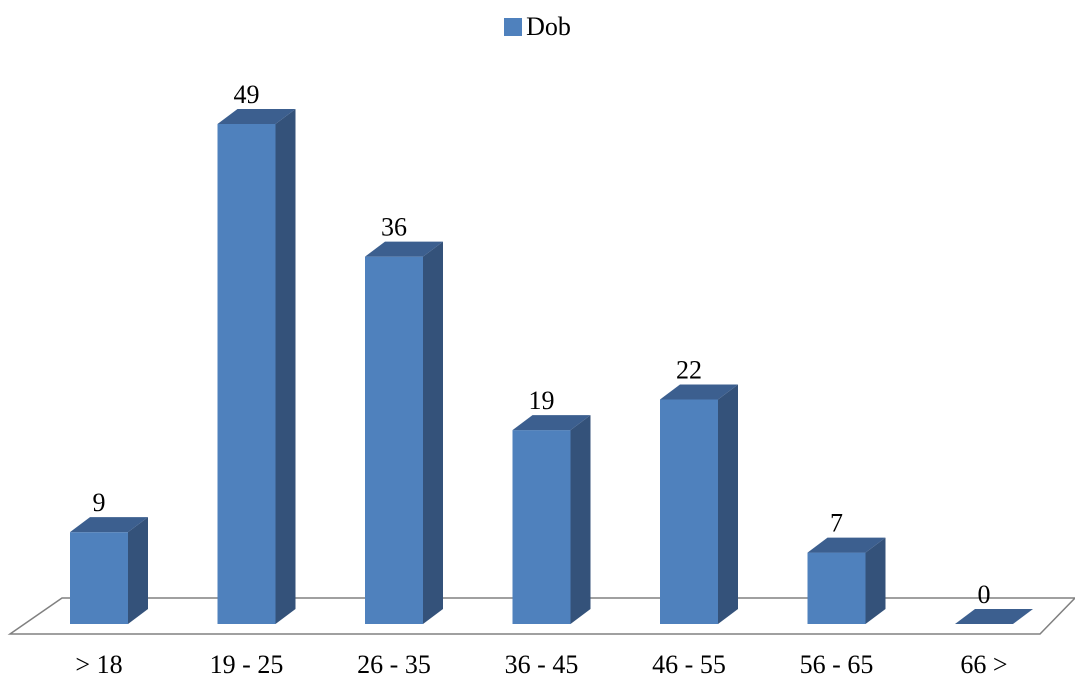 This screenshot has height=685, width=1075. What do you see at coordinates (513, 27) in the screenshot?
I see `legend-swatch` at bounding box center [513, 27].